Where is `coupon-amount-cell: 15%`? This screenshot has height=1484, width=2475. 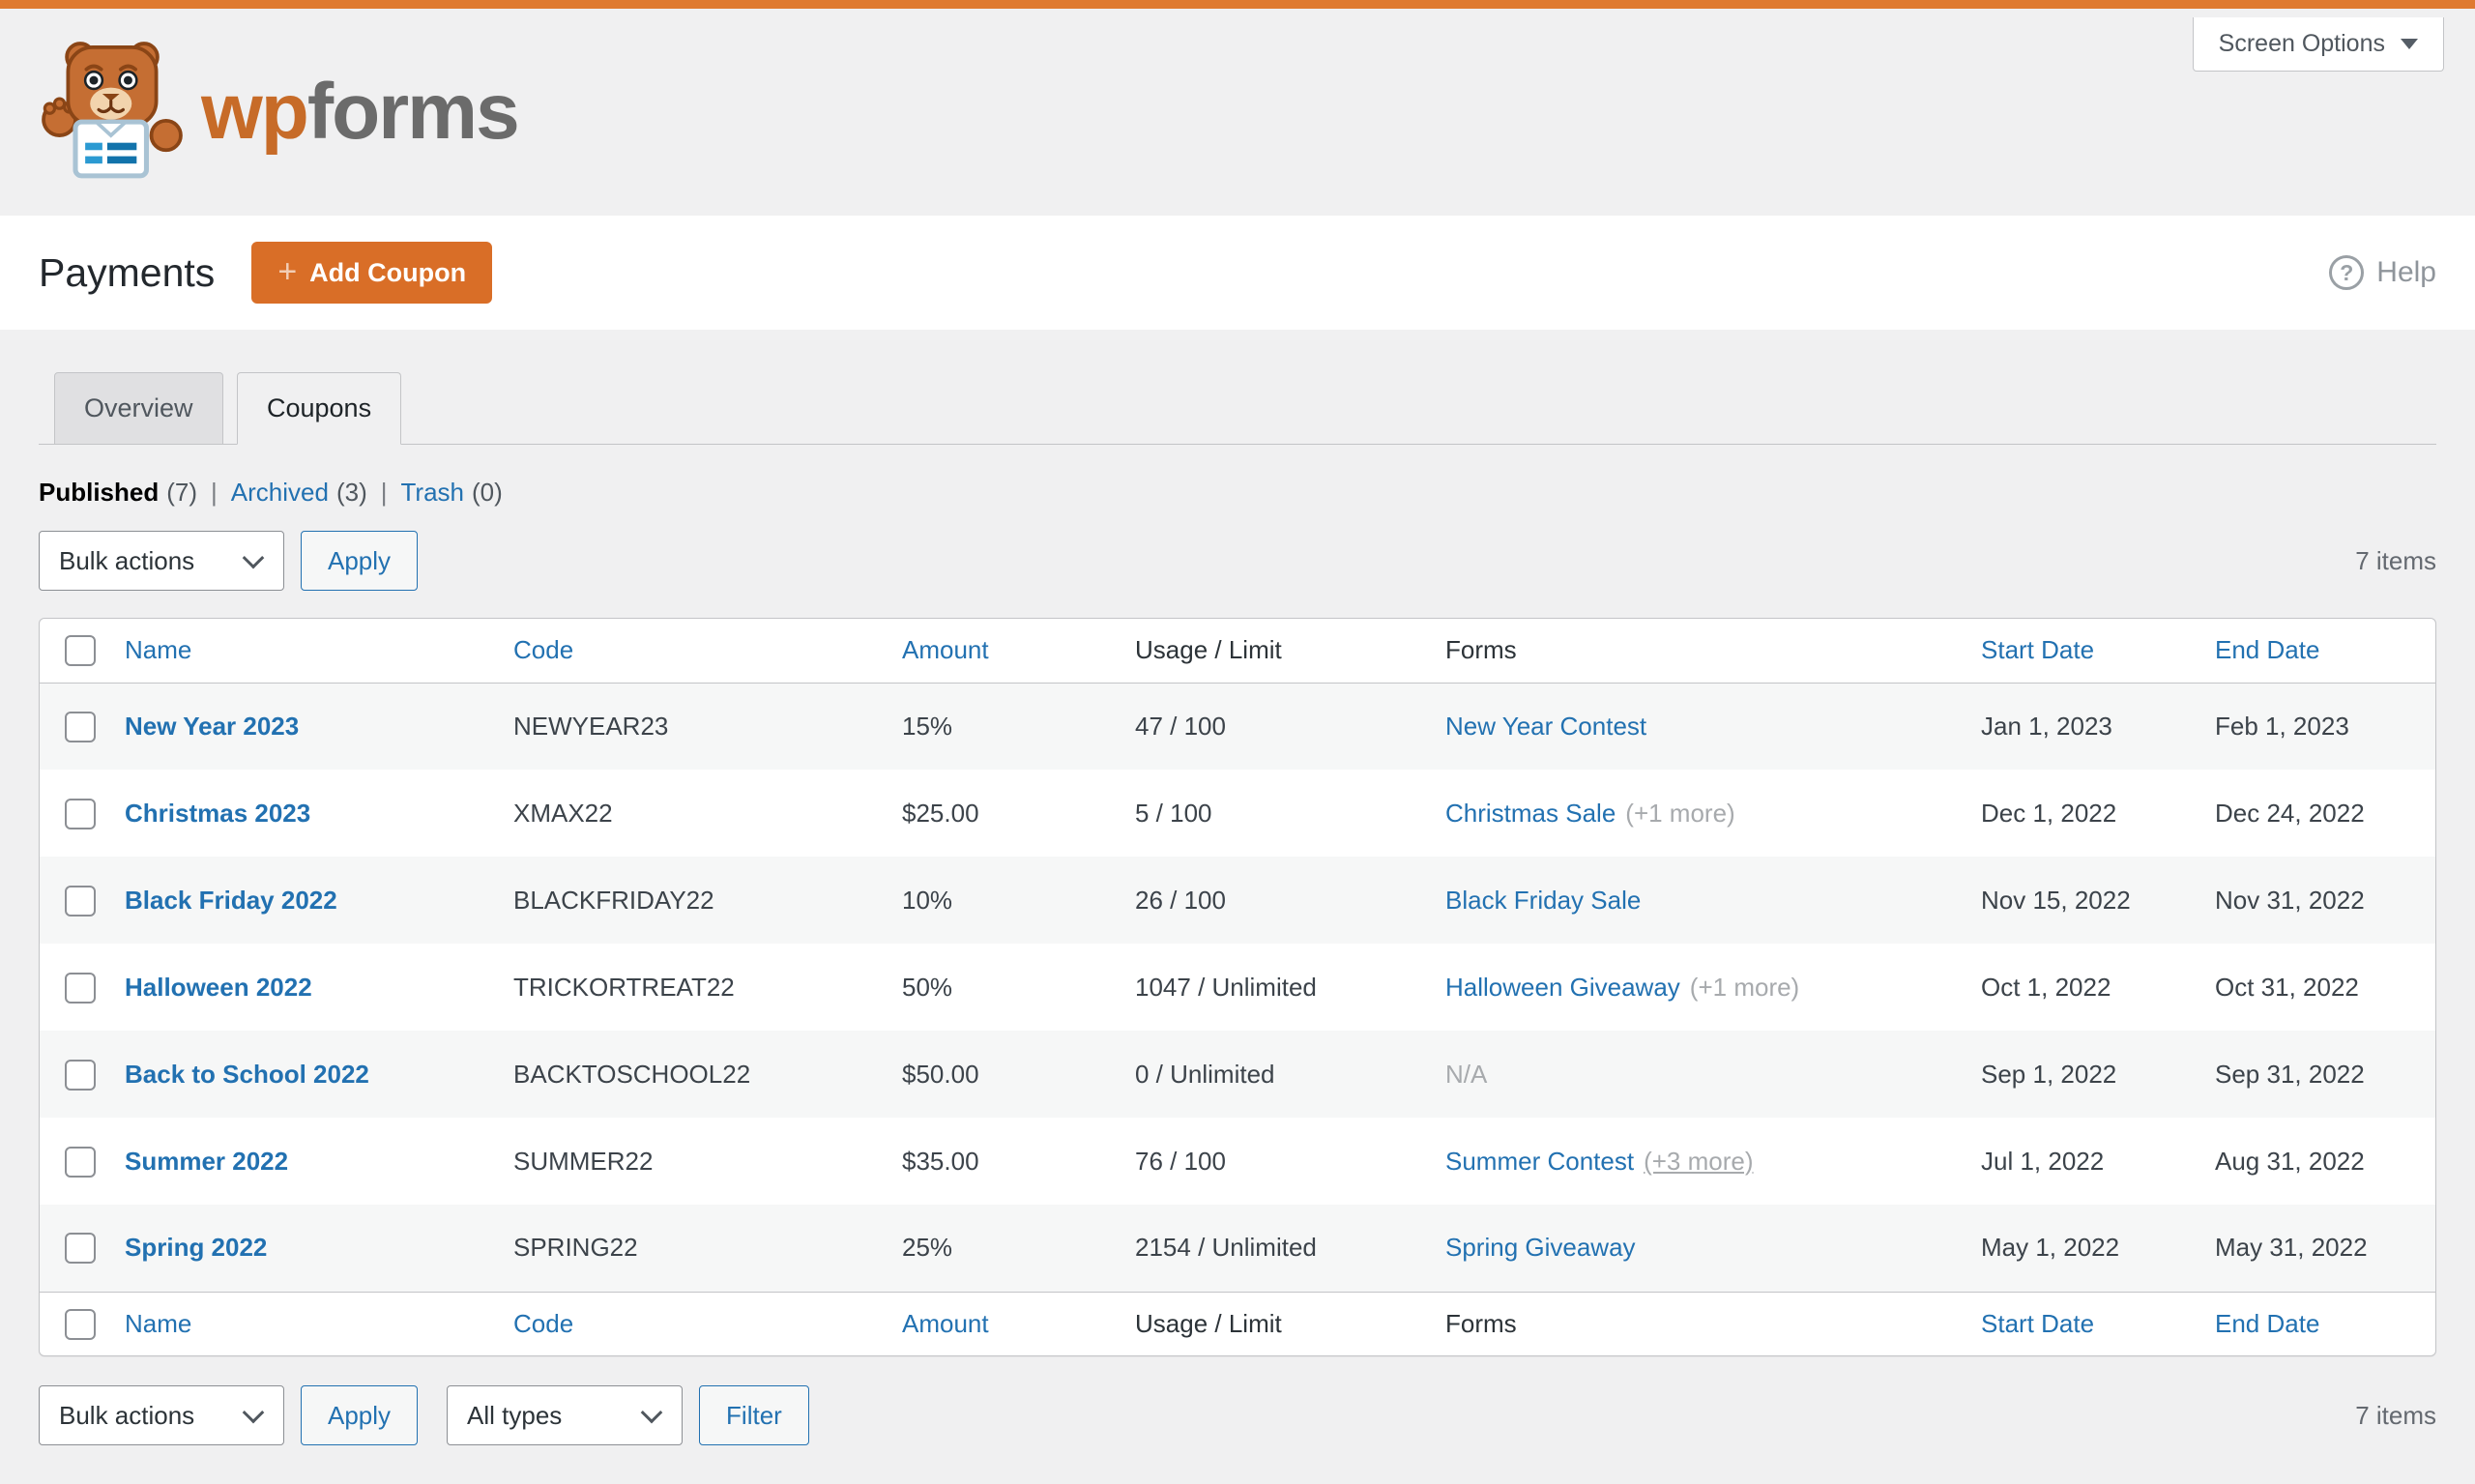 coupon-amount-cell: 15% is located at coordinates (927, 726).